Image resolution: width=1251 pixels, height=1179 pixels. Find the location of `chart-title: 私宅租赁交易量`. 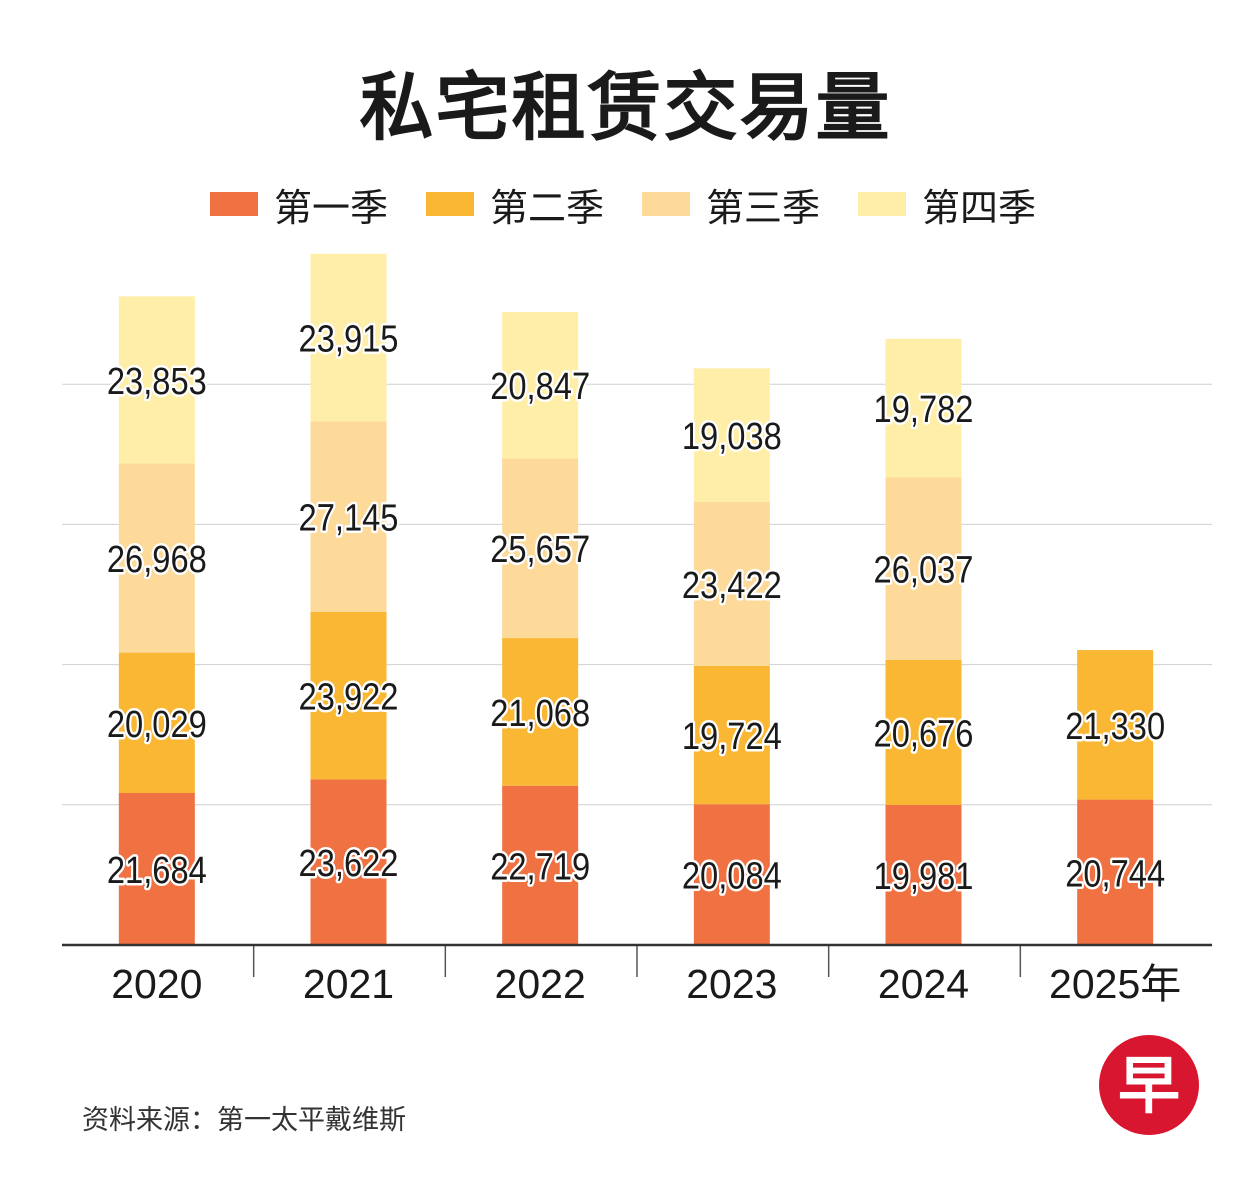

chart-title: 私宅租赁交易量 is located at coordinates (625, 108).